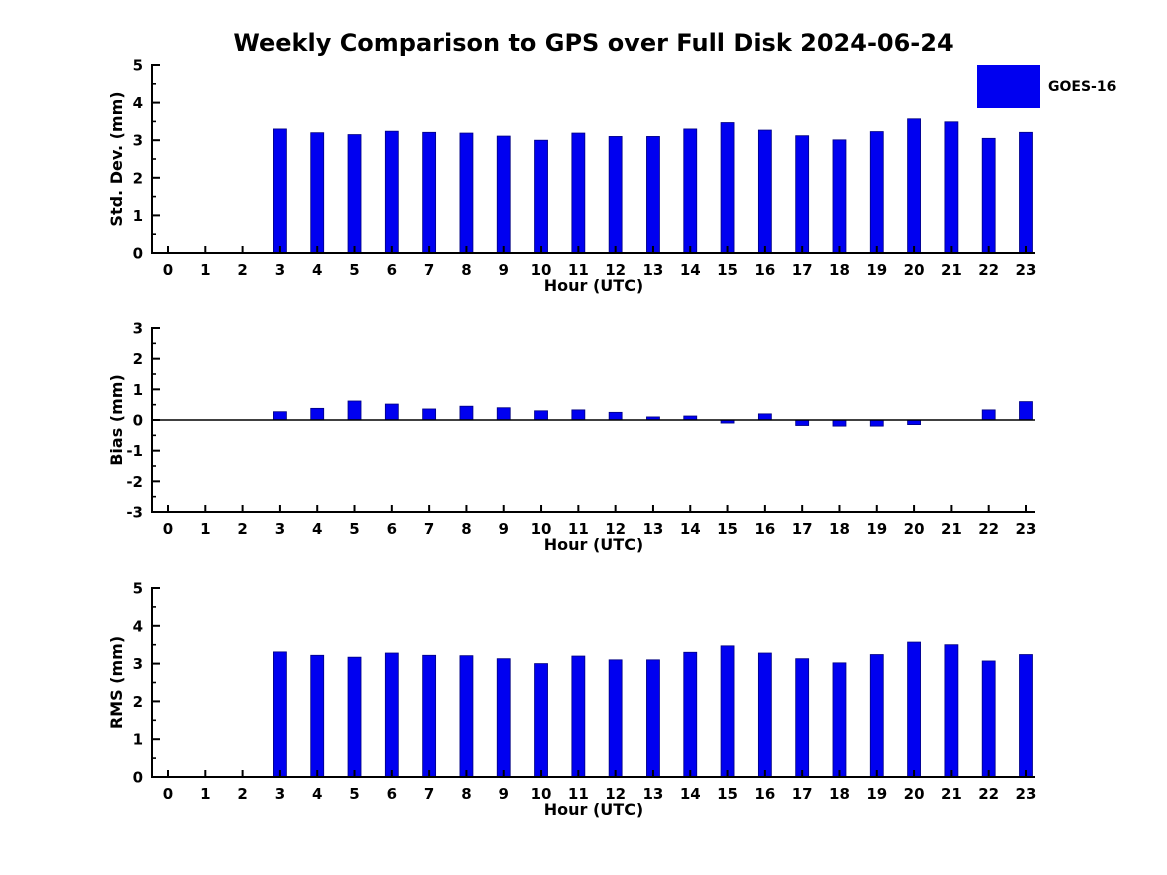 Image resolution: width=1167 pixels, height=875 pixels. What do you see at coordinates (690, 270) in the screenshot?
I see `x-tick-label: 14` at bounding box center [690, 270].